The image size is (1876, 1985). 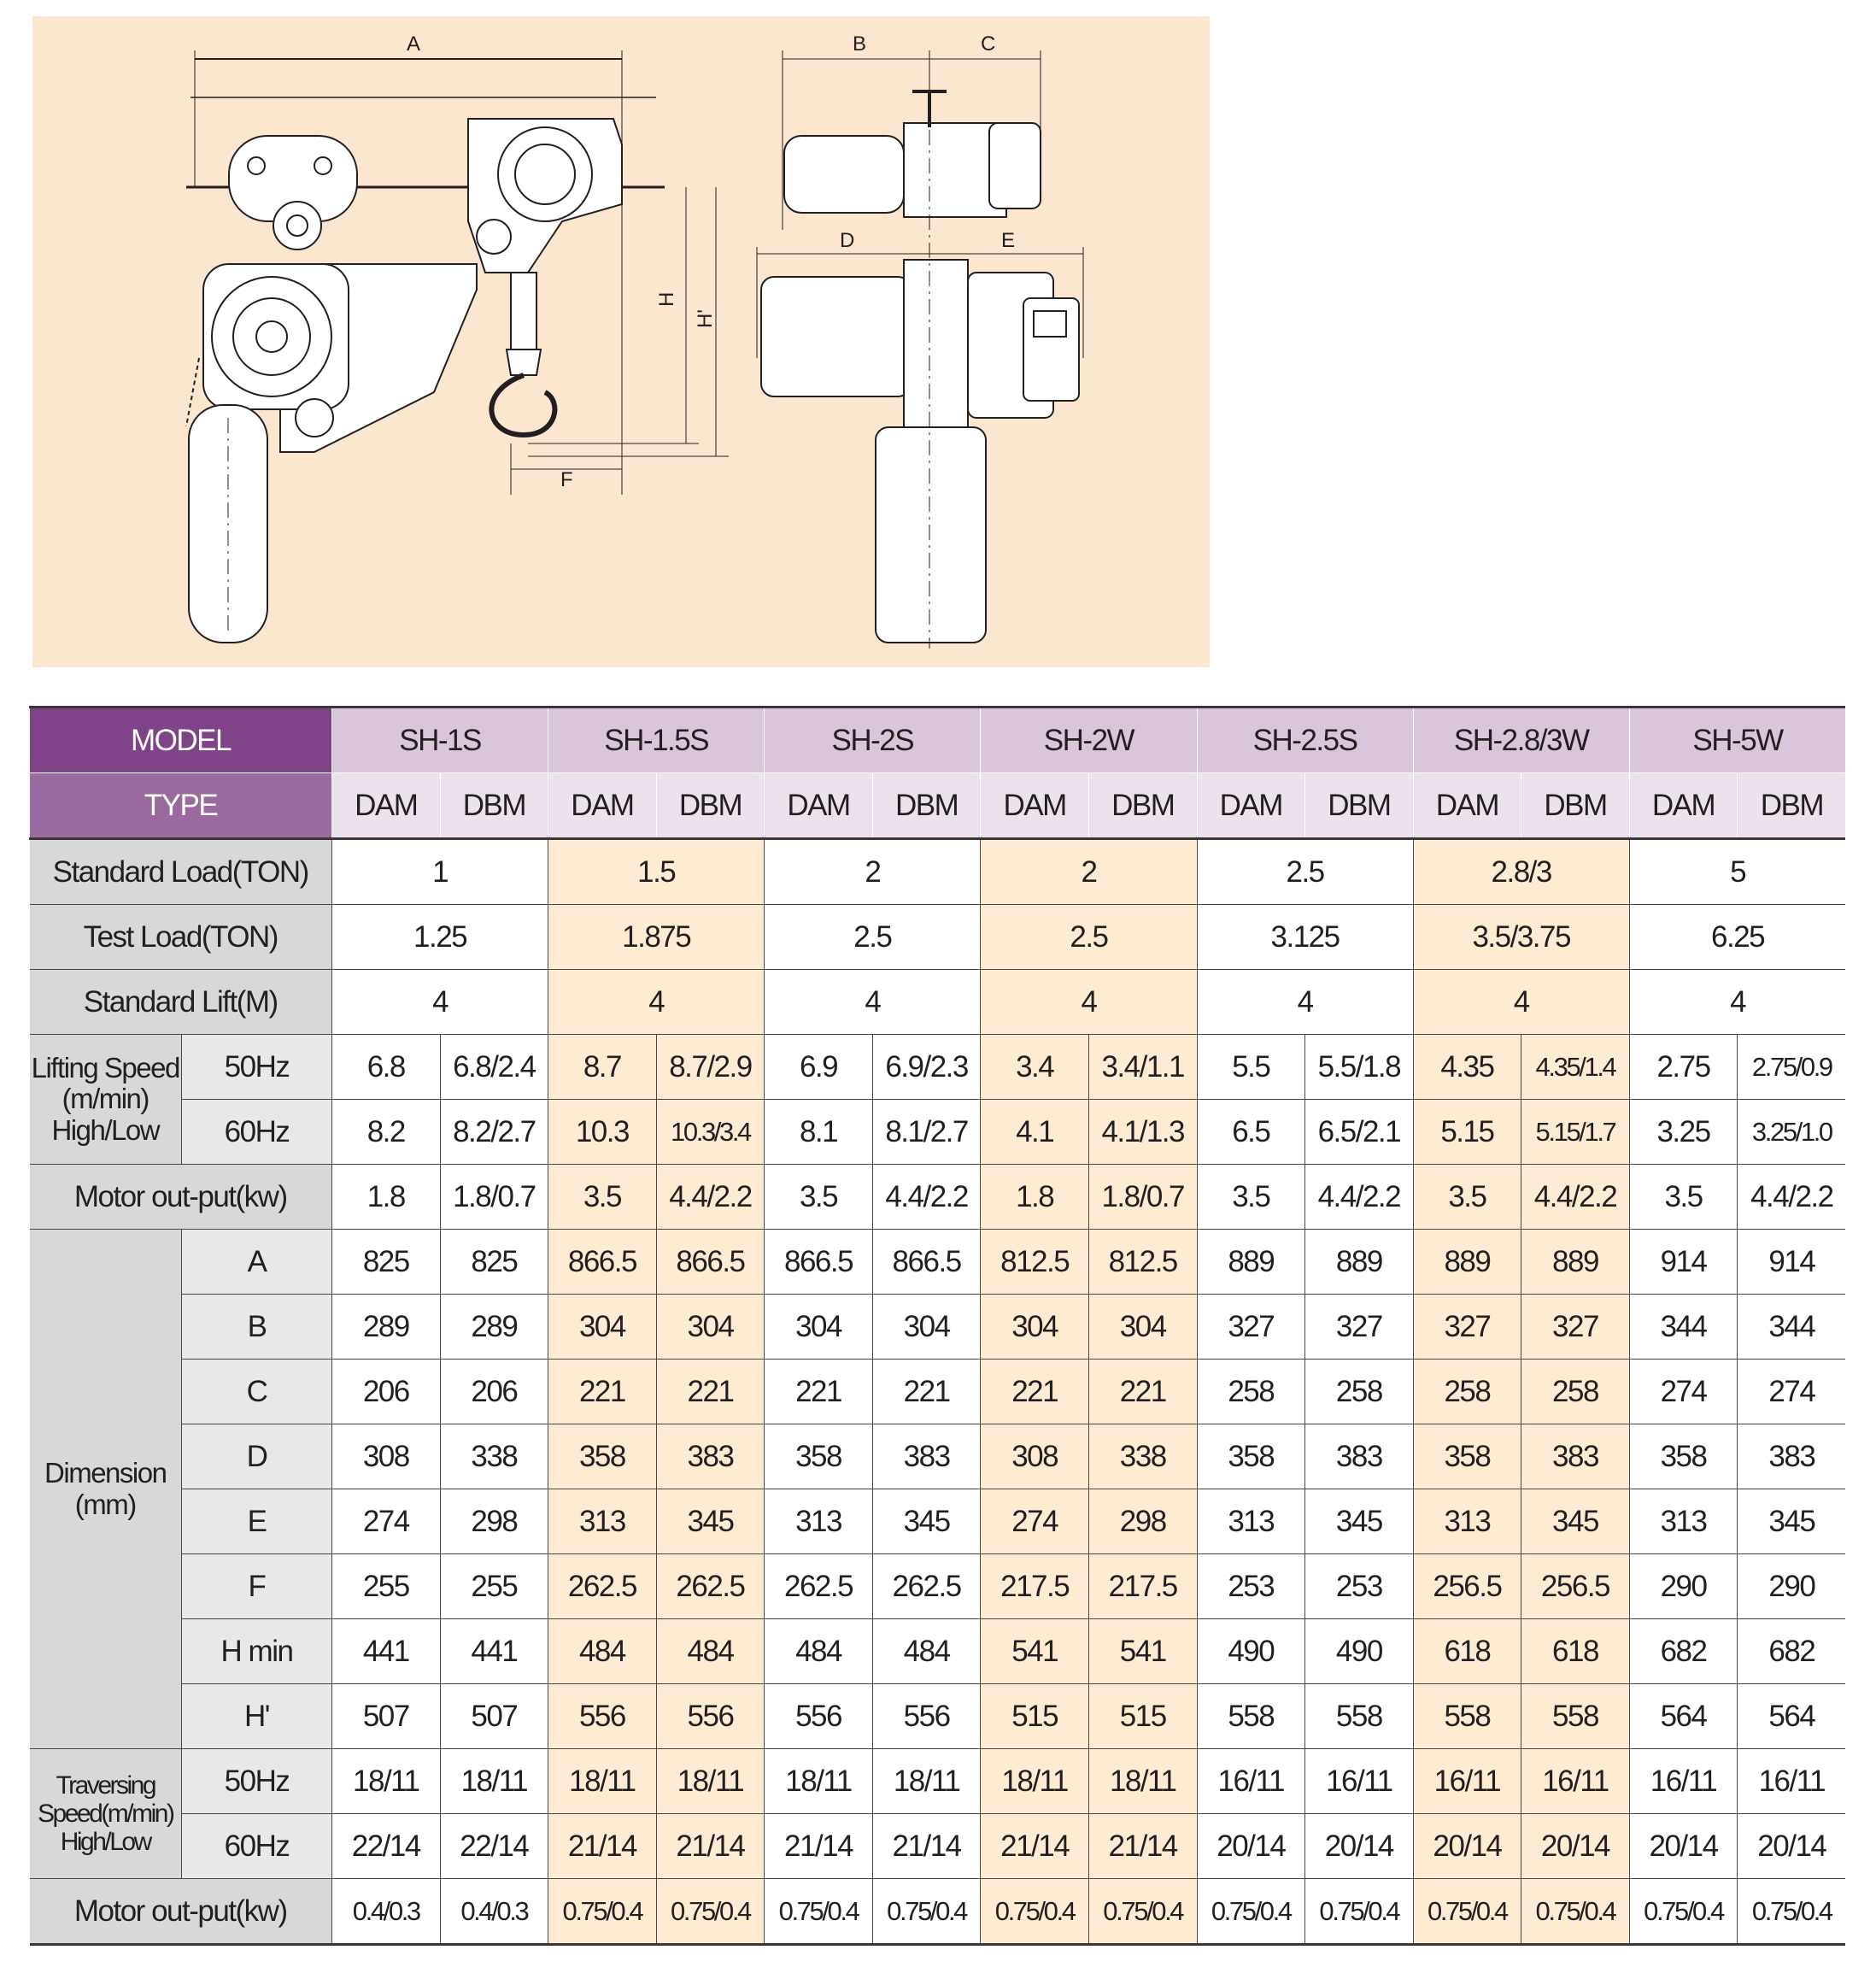 What do you see at coordinates (710, 1067) in the screenshot?
I see `table-cell: 8.7/2.9` at bounding box center [710, 1067].